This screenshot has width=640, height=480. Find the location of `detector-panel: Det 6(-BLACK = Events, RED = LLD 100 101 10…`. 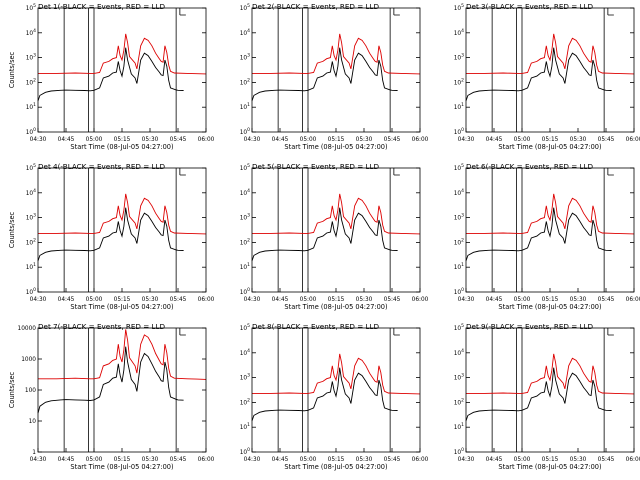

detector-panel: Det 6(-BLACK = Events, RED = LLD 100 101 10… is located at coordinates (547, 236).